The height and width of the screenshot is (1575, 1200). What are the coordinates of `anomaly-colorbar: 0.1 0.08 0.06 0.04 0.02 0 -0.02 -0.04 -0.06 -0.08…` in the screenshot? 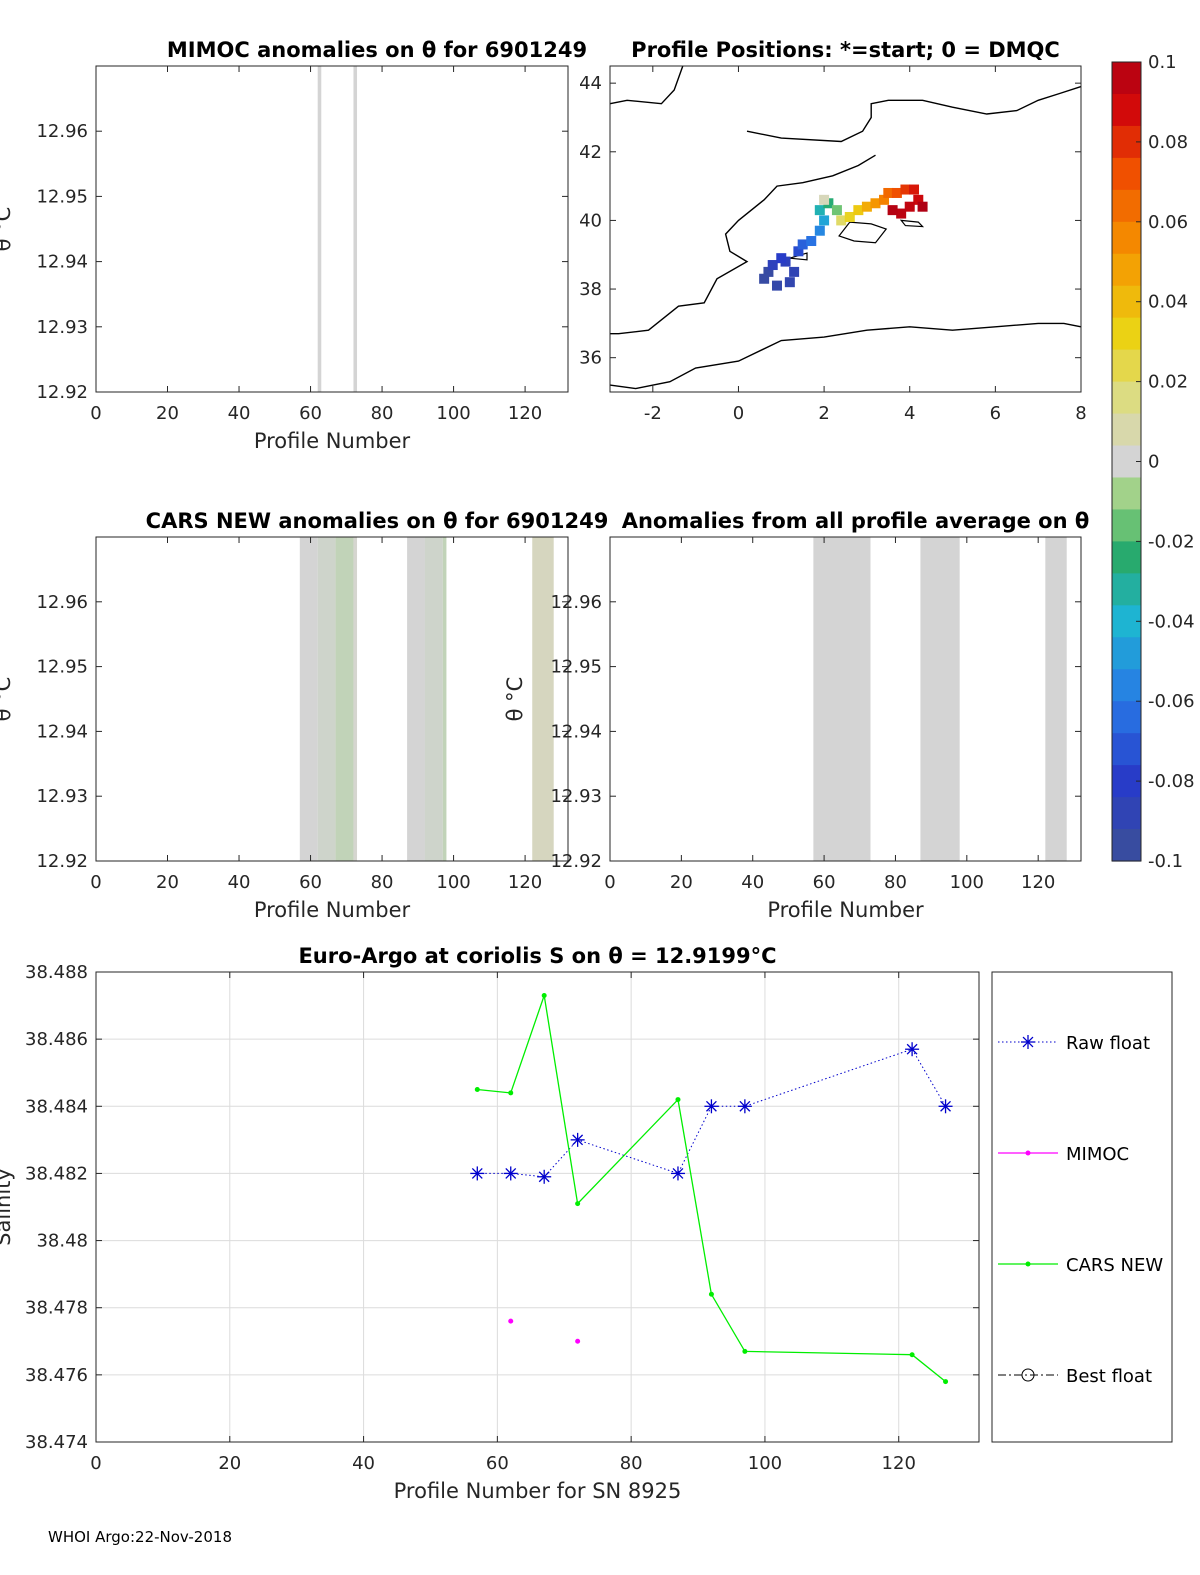 It's located at (1153, 462).